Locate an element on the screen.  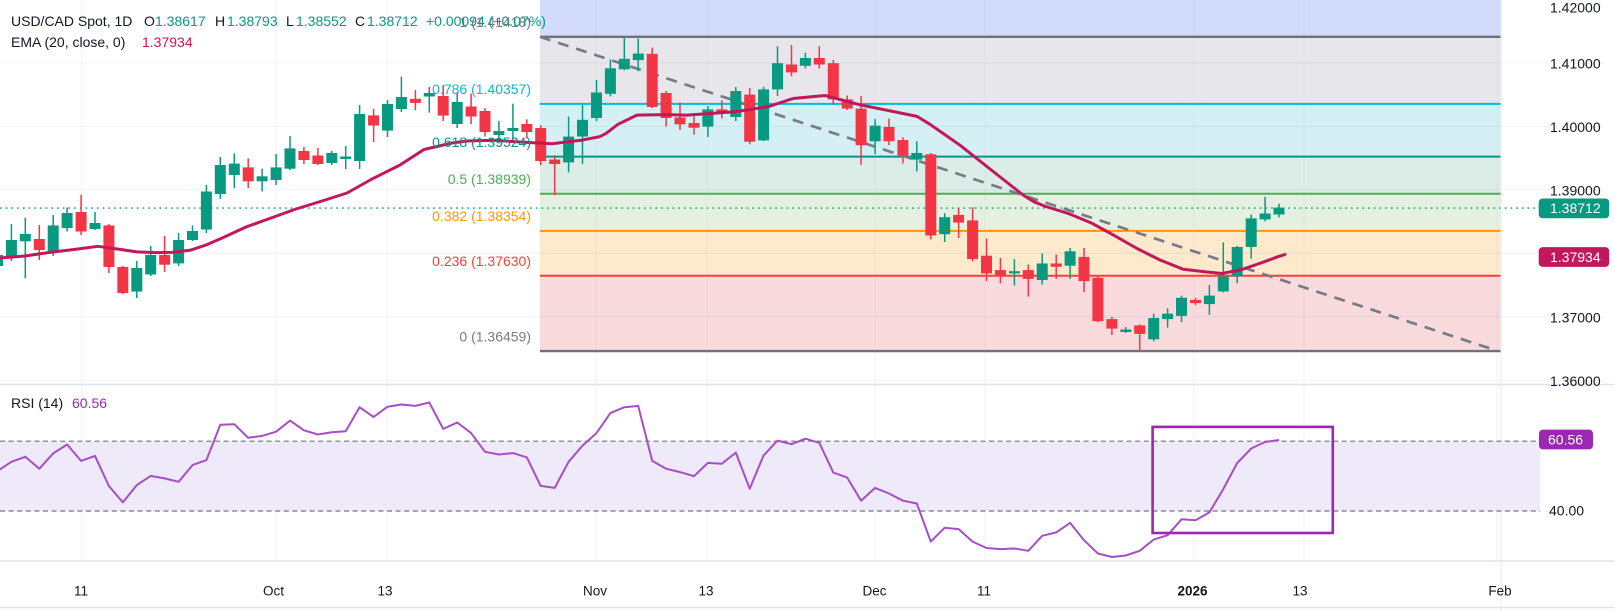
svg-text: 1.38552 is located at coordinates (321, 21).